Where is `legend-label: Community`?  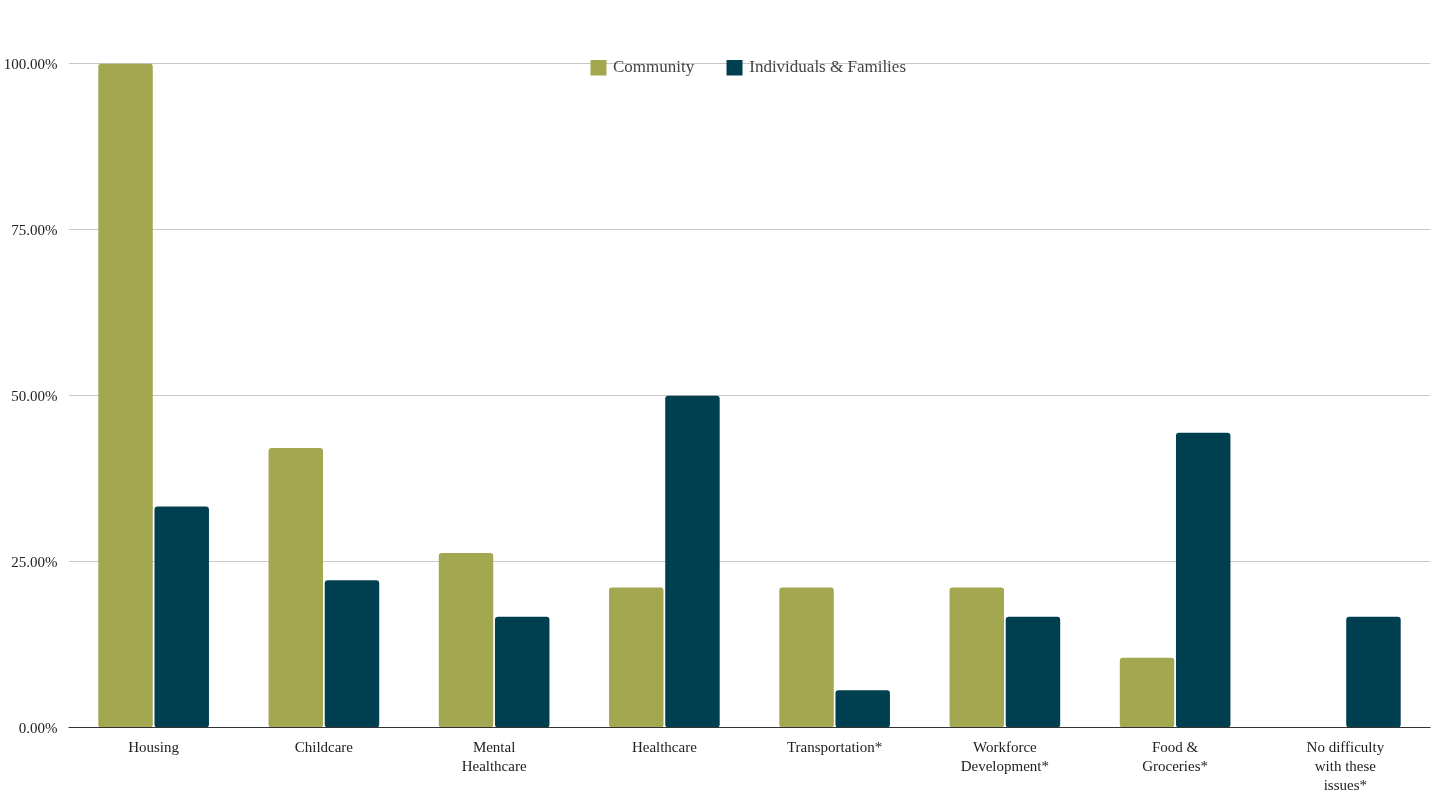 legend-label: Community is located at coordinates (654, 68).